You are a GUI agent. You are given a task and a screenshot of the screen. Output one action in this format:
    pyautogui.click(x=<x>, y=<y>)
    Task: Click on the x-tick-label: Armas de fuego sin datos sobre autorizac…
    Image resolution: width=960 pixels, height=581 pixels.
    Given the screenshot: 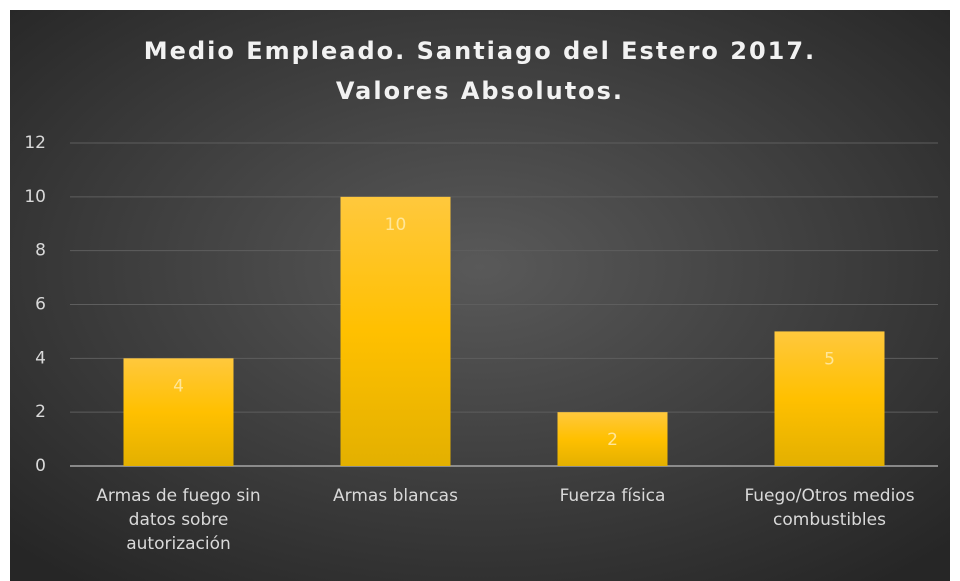 What is the action you would take?
    pyautogui.click(x=178, y=520)
    